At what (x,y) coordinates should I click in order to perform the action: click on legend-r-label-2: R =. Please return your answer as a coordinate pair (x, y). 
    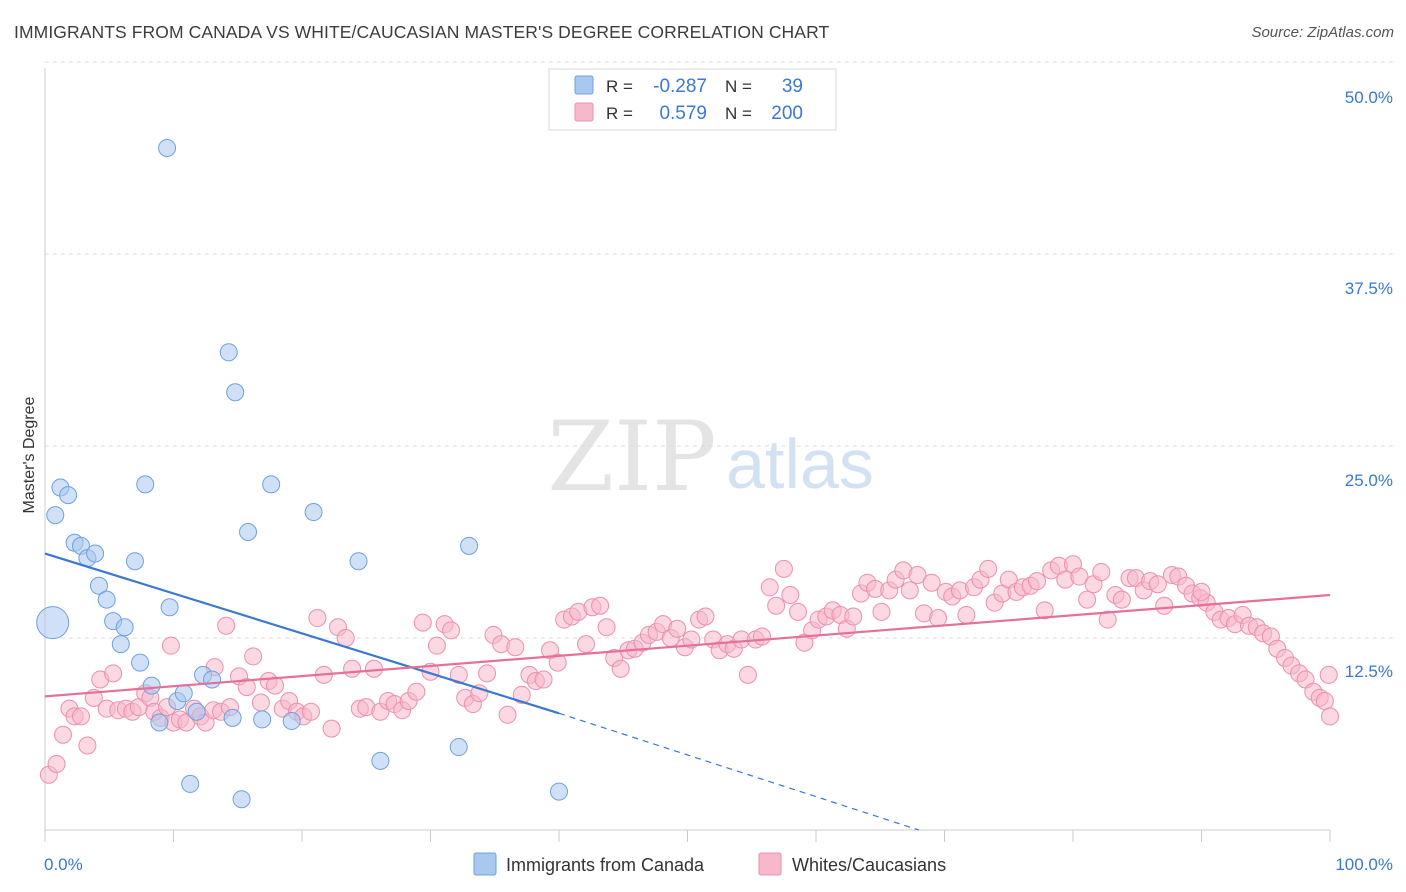
    Looking at the image, I should click on (619, 113).